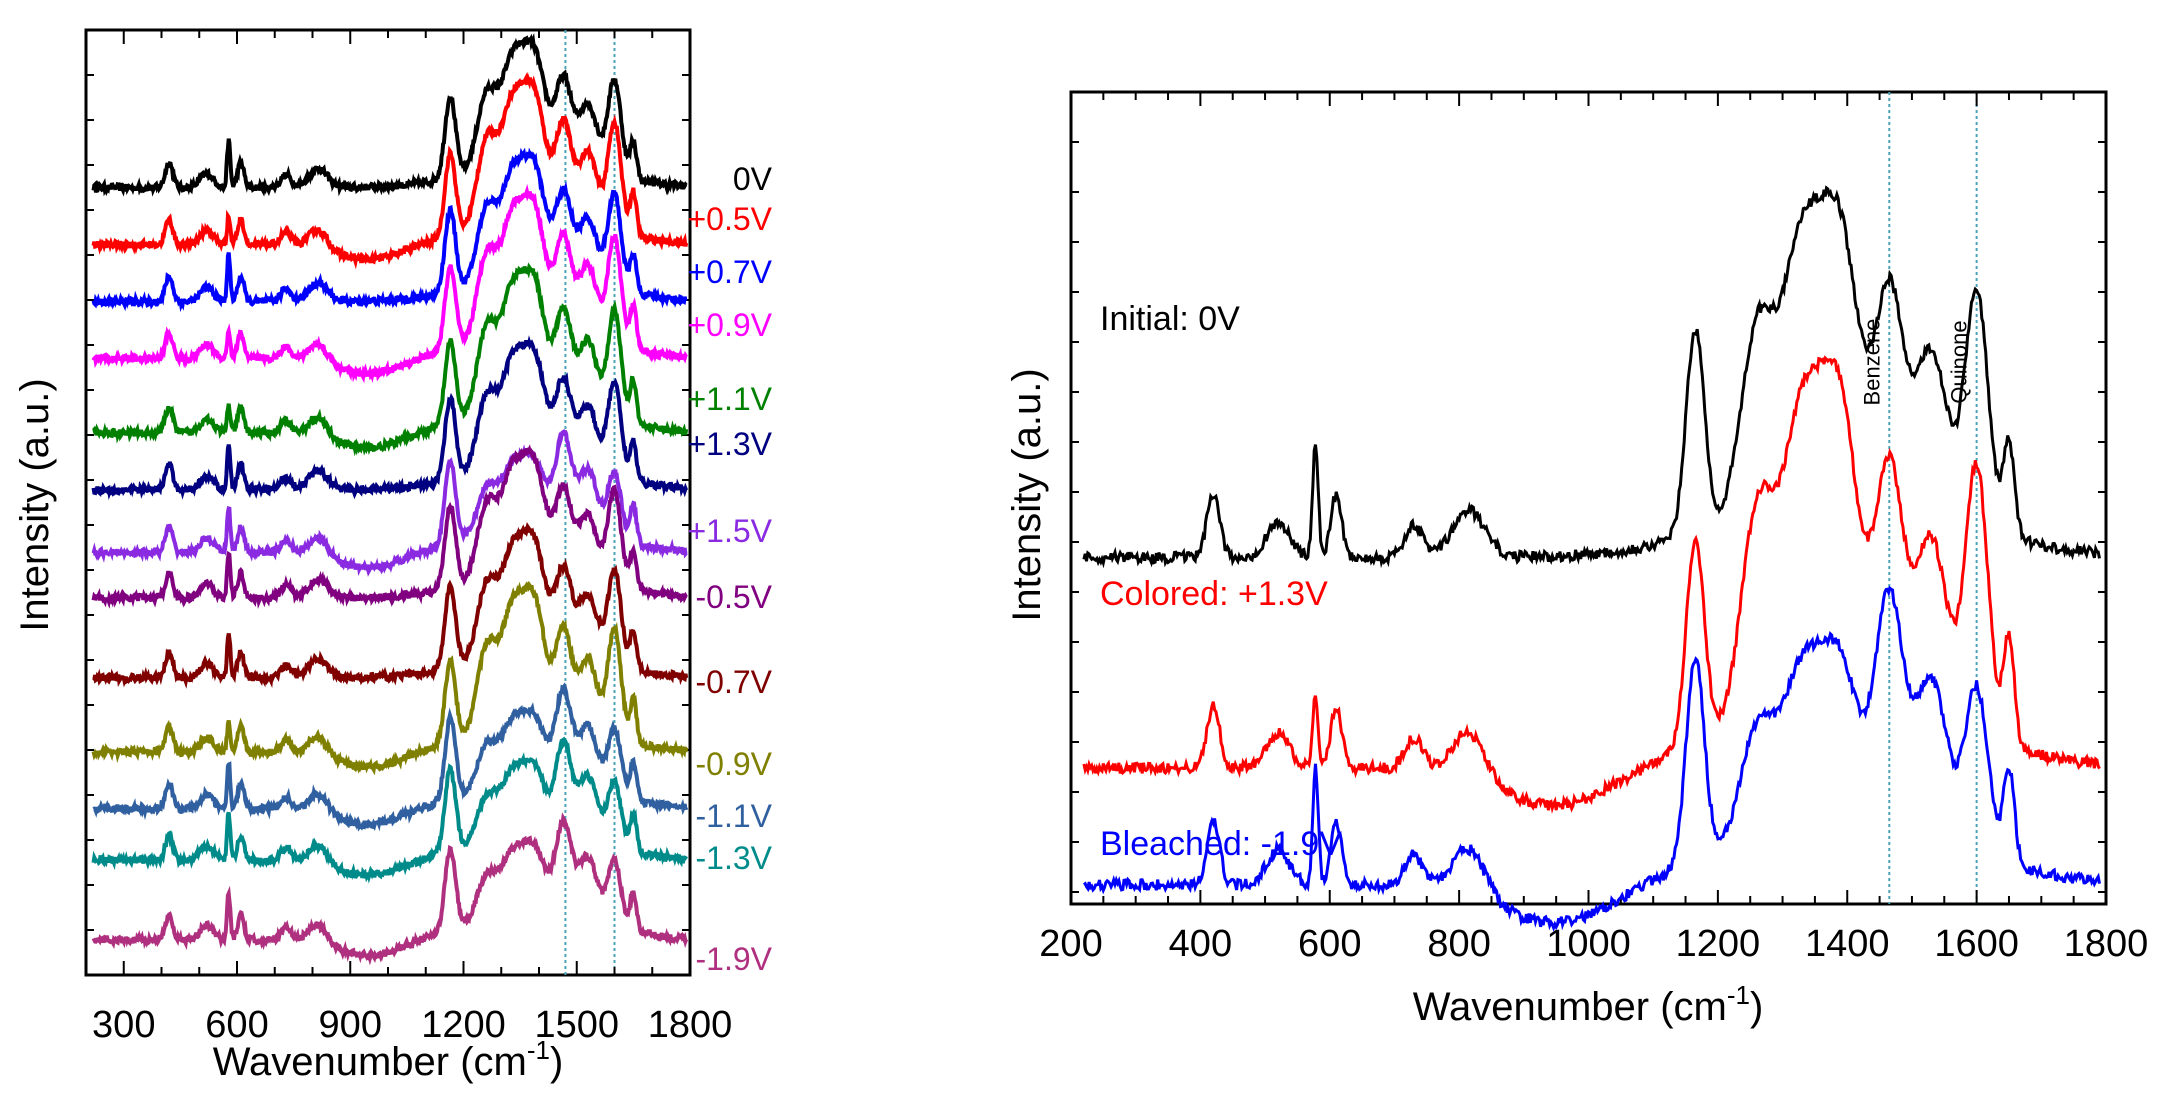  Describe the element at coordinates (1588, 1004) in the screenshot. I see `right-x-axis-label: Wavenumber (cm-1)` at that location.